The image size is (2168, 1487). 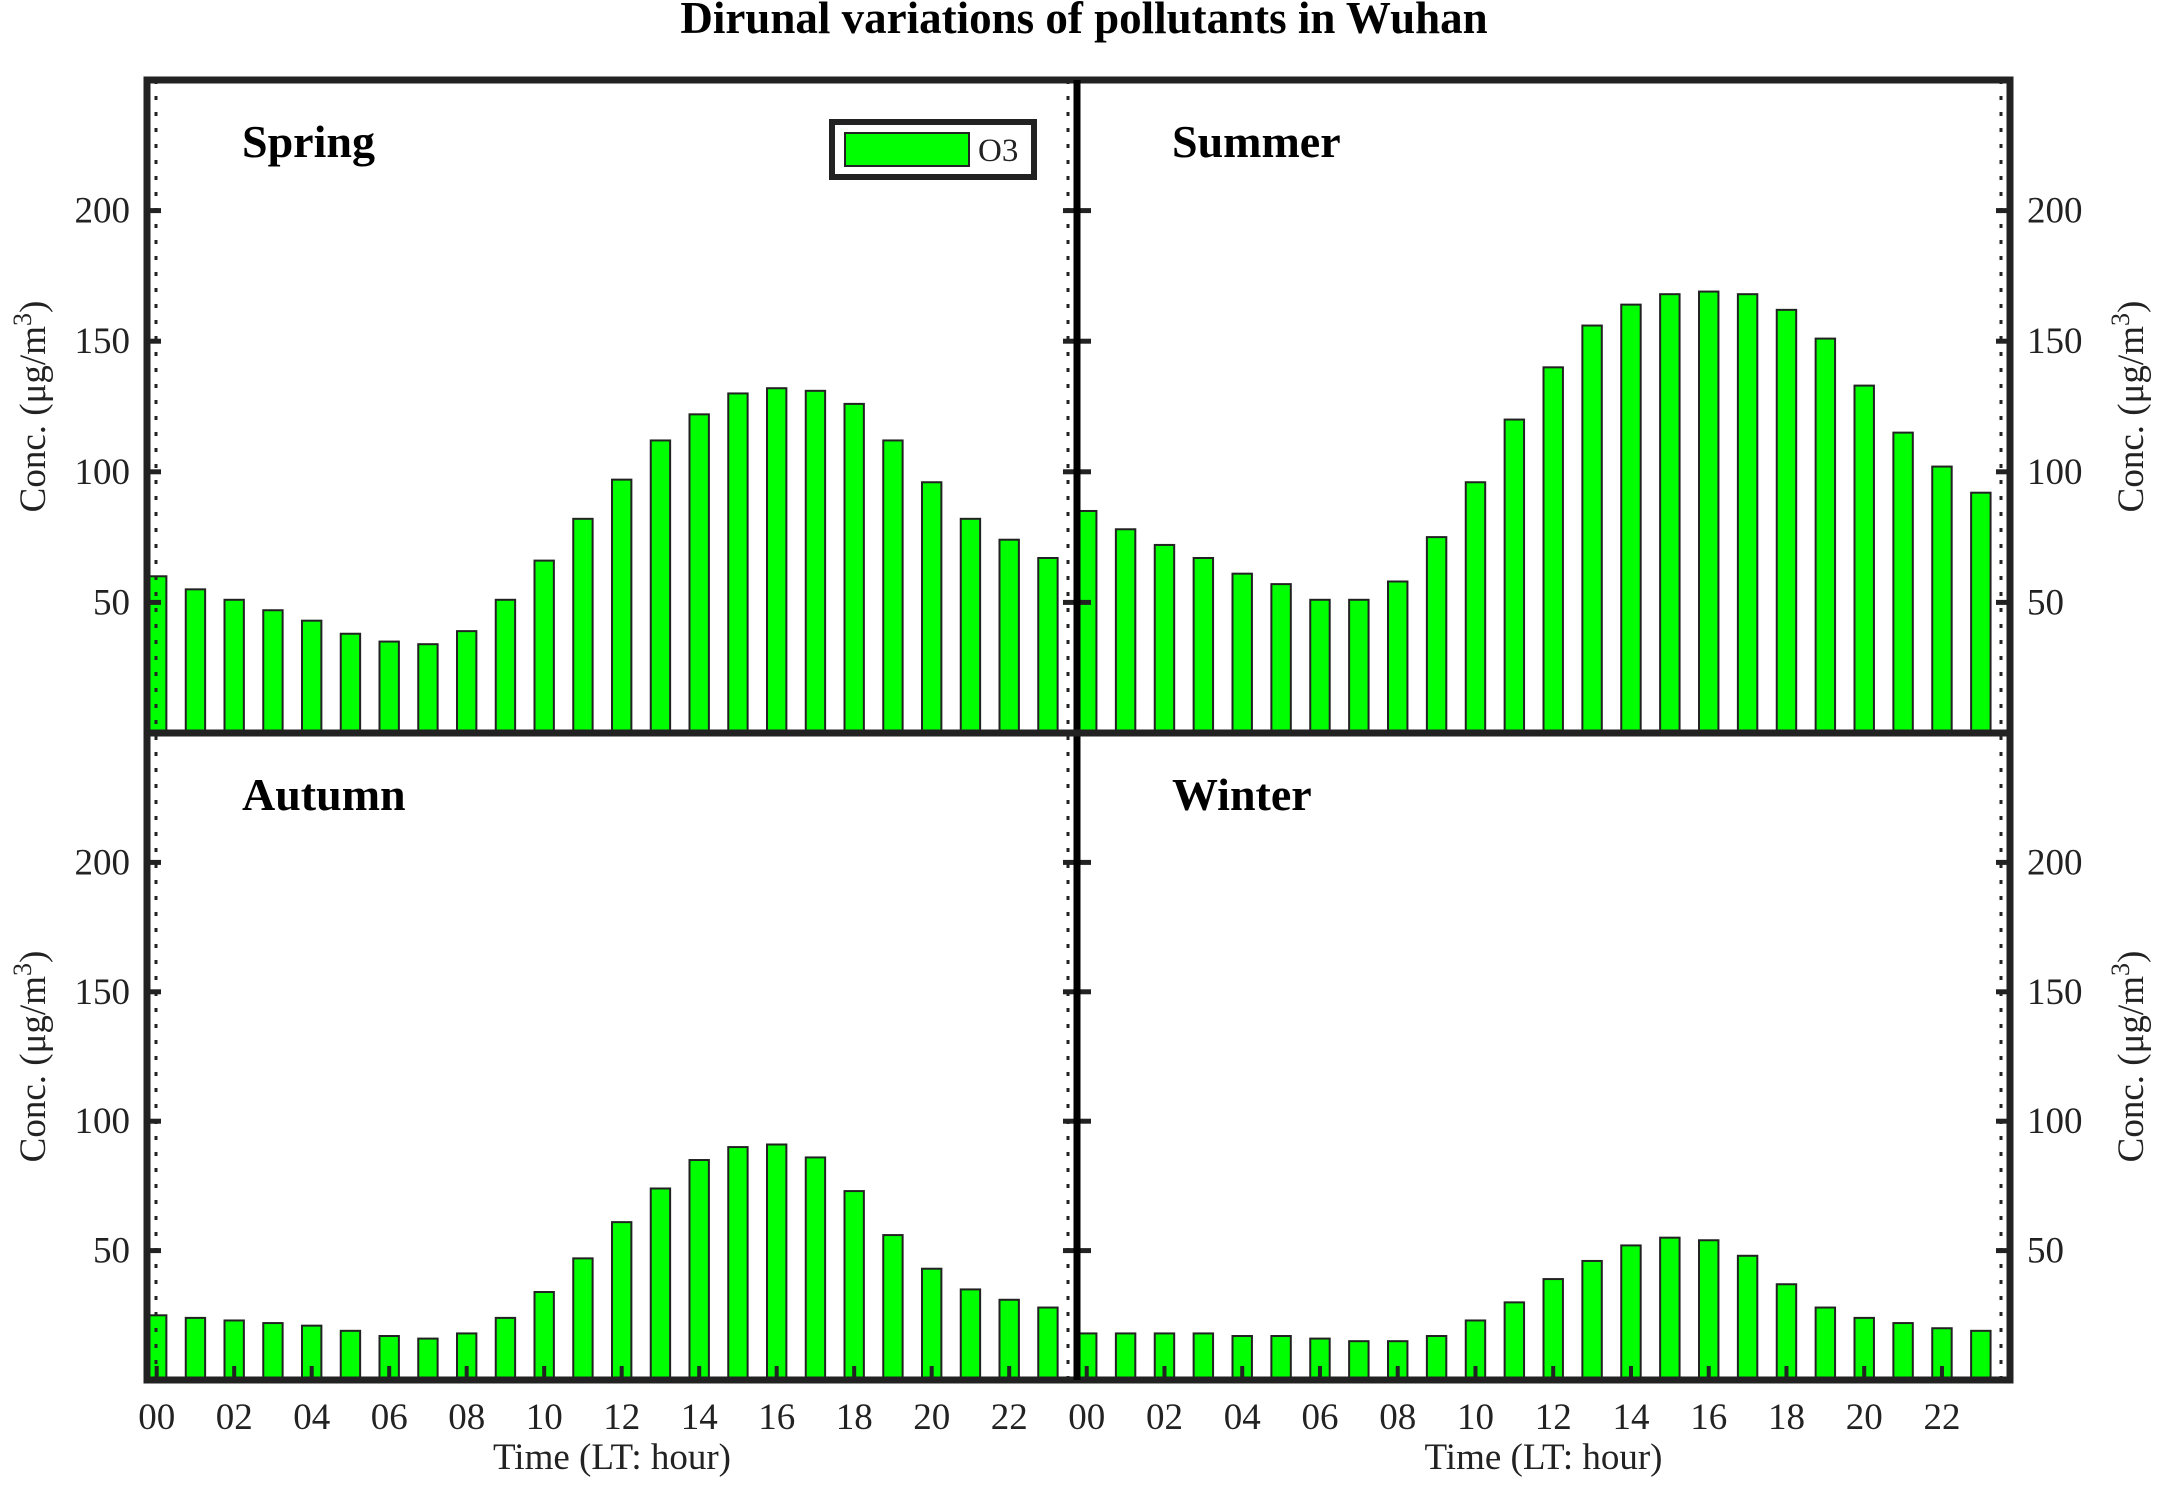 I want to click on panel-label-autumn: Autumn, so click(x=324, y=794).